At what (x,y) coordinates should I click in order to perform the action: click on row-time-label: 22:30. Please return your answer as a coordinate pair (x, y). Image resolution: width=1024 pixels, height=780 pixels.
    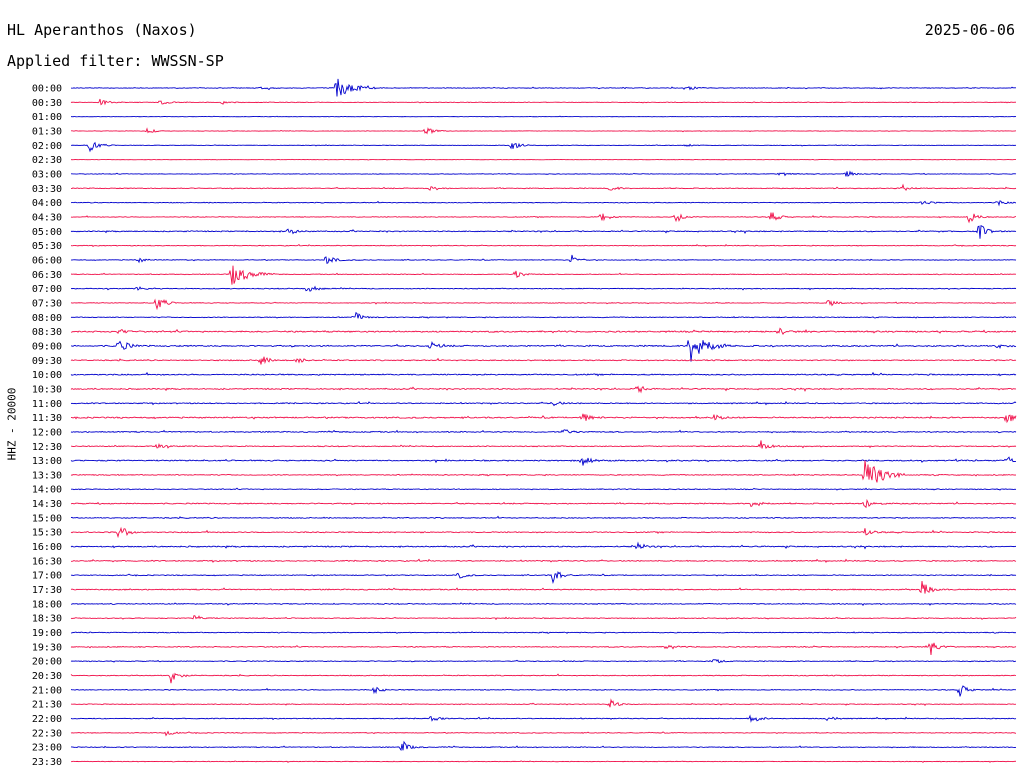
    Looking at the image, I should click on (47, 733).